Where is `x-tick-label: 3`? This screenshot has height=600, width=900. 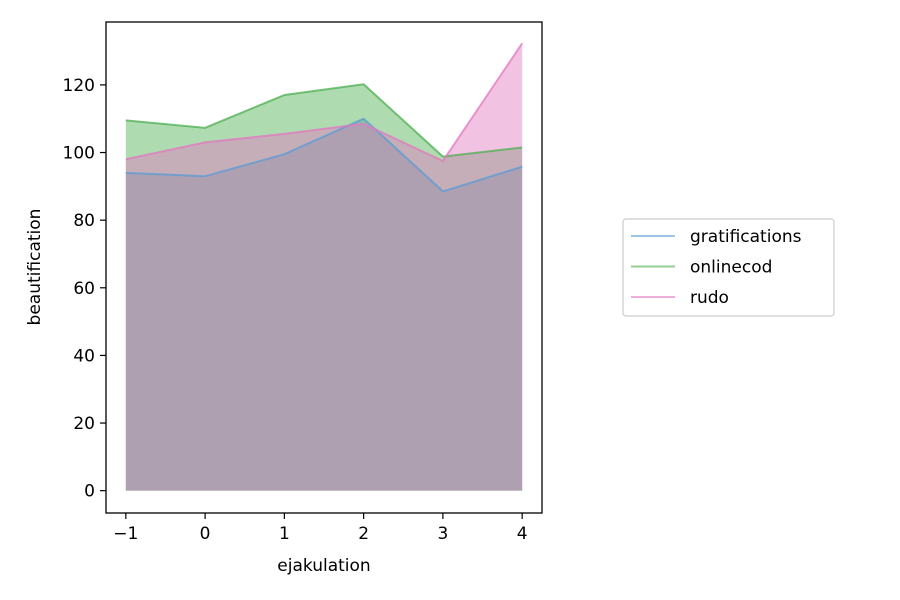
x-tick-label: 3 is located at coordinates (442, 534).